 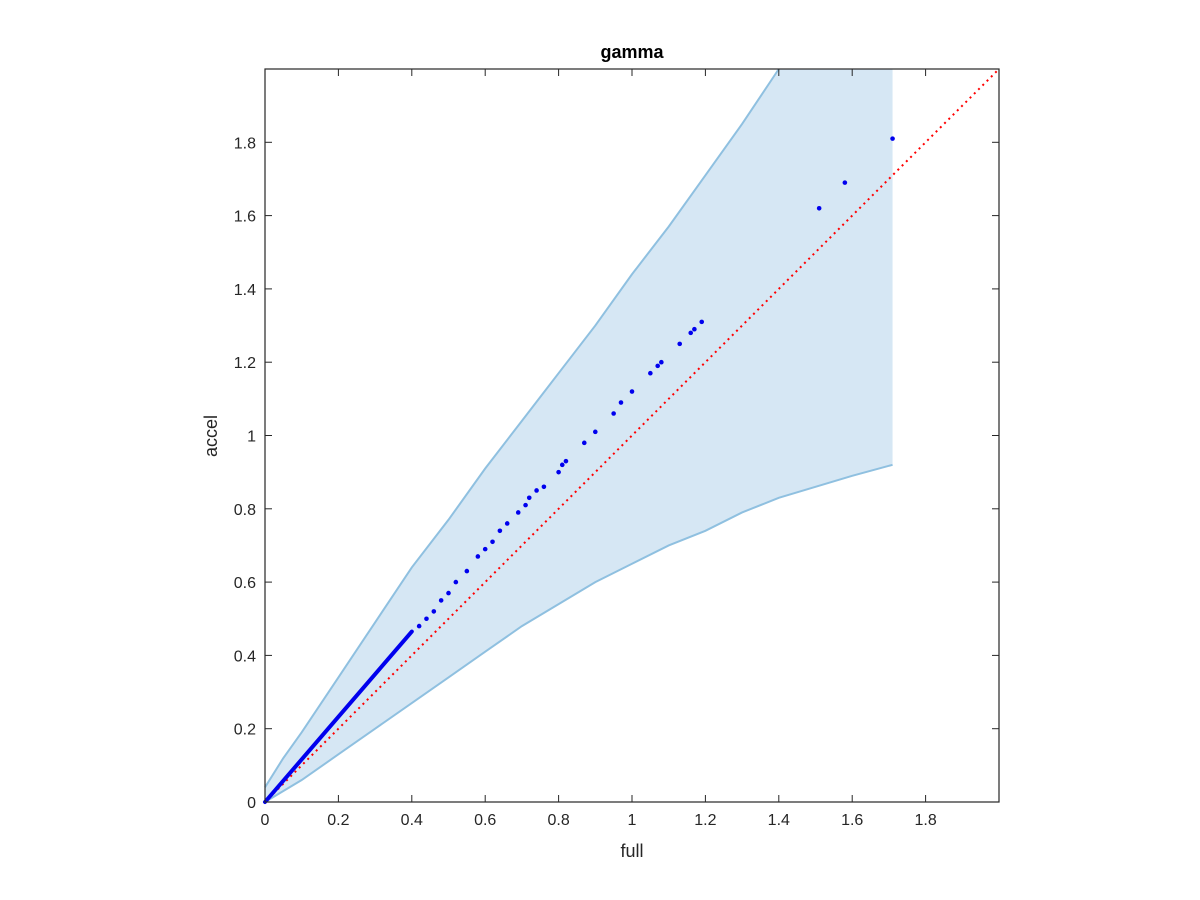 What do you see at coordinates (251, 803) in the screenshot?
I see `y-tick-label: 0` at bounding box center [251, 803].